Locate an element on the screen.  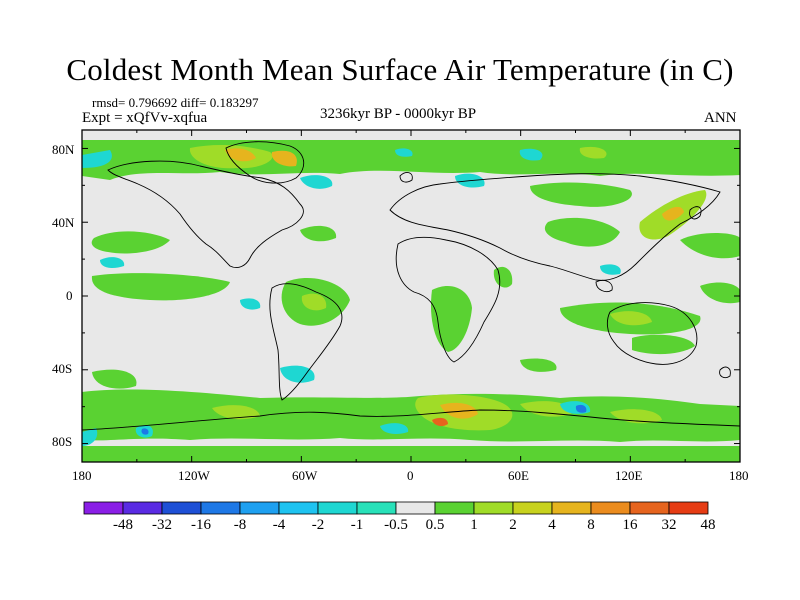
lon-label-180e: 180 is located at coordinates (739, 475).